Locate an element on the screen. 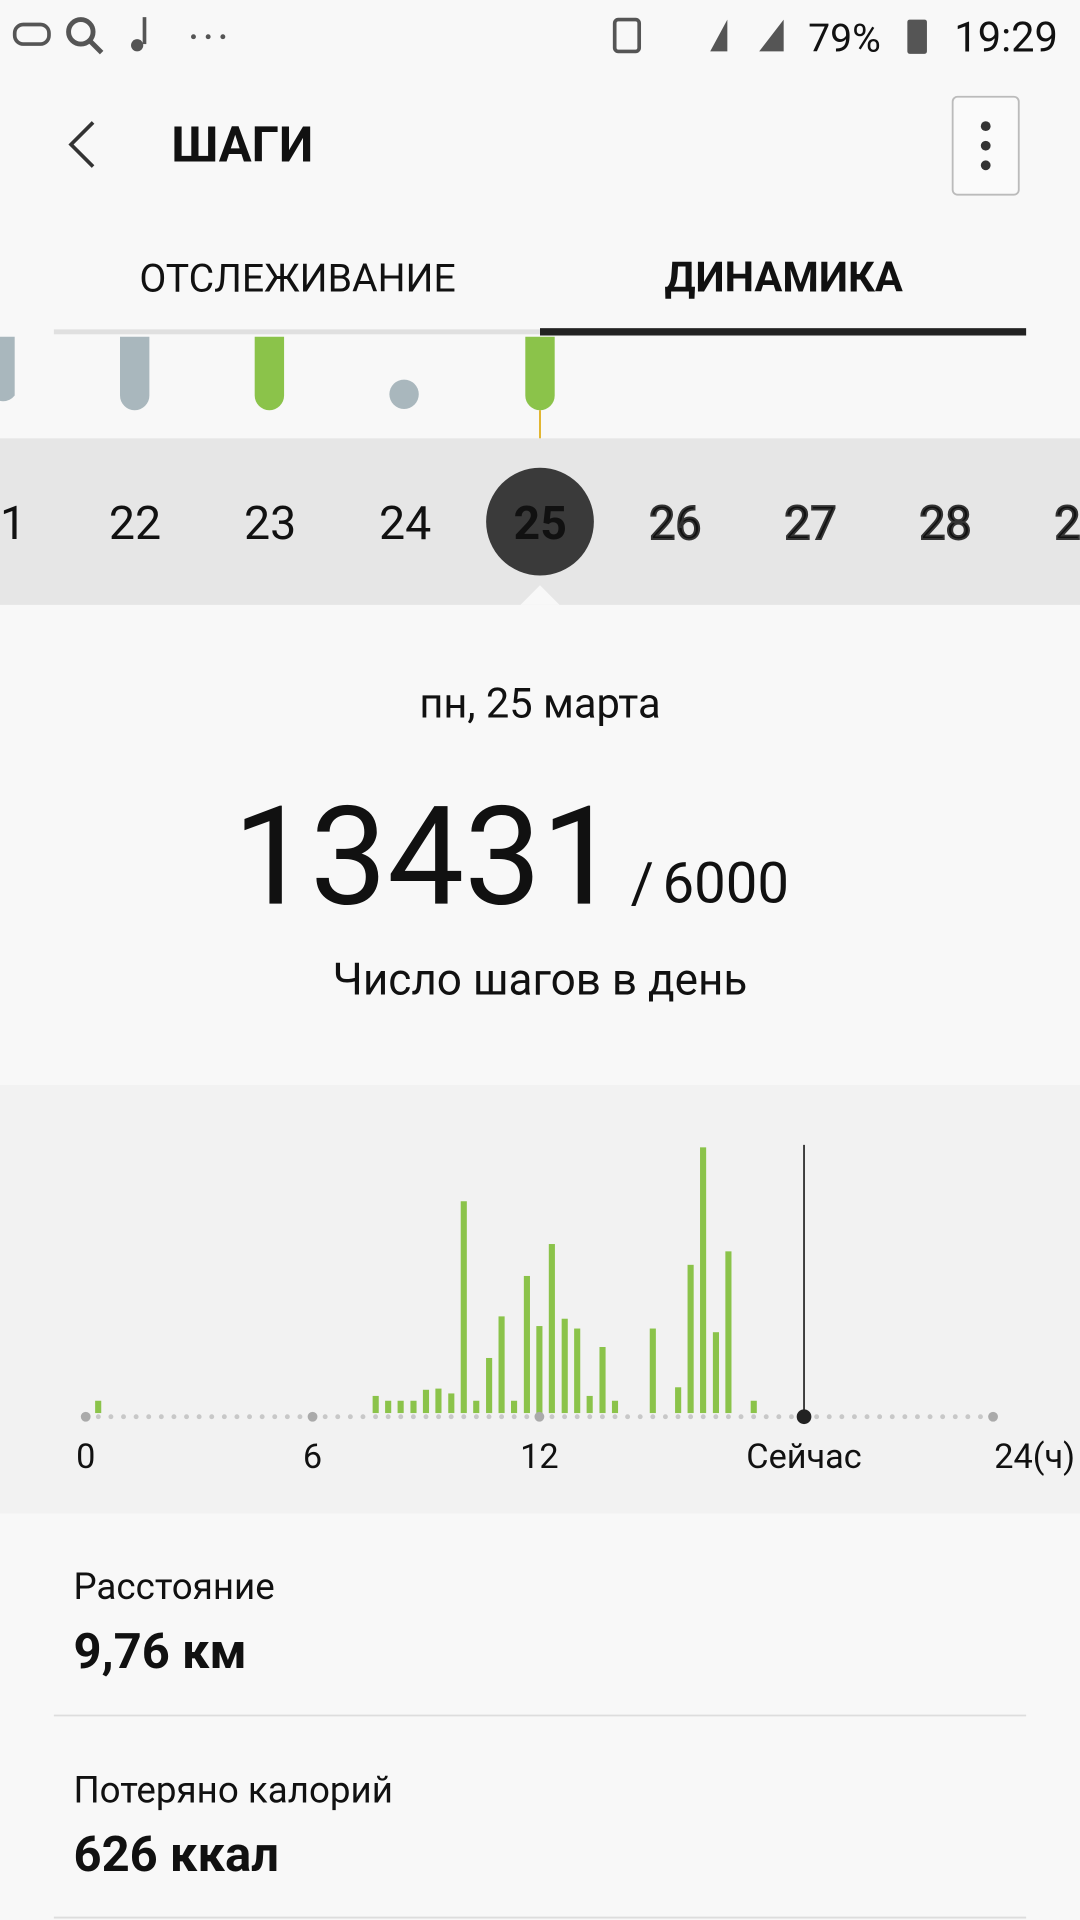 This screenshot has width=1080, height=1920. day-number: 23 is located at coordinates (270, 524).